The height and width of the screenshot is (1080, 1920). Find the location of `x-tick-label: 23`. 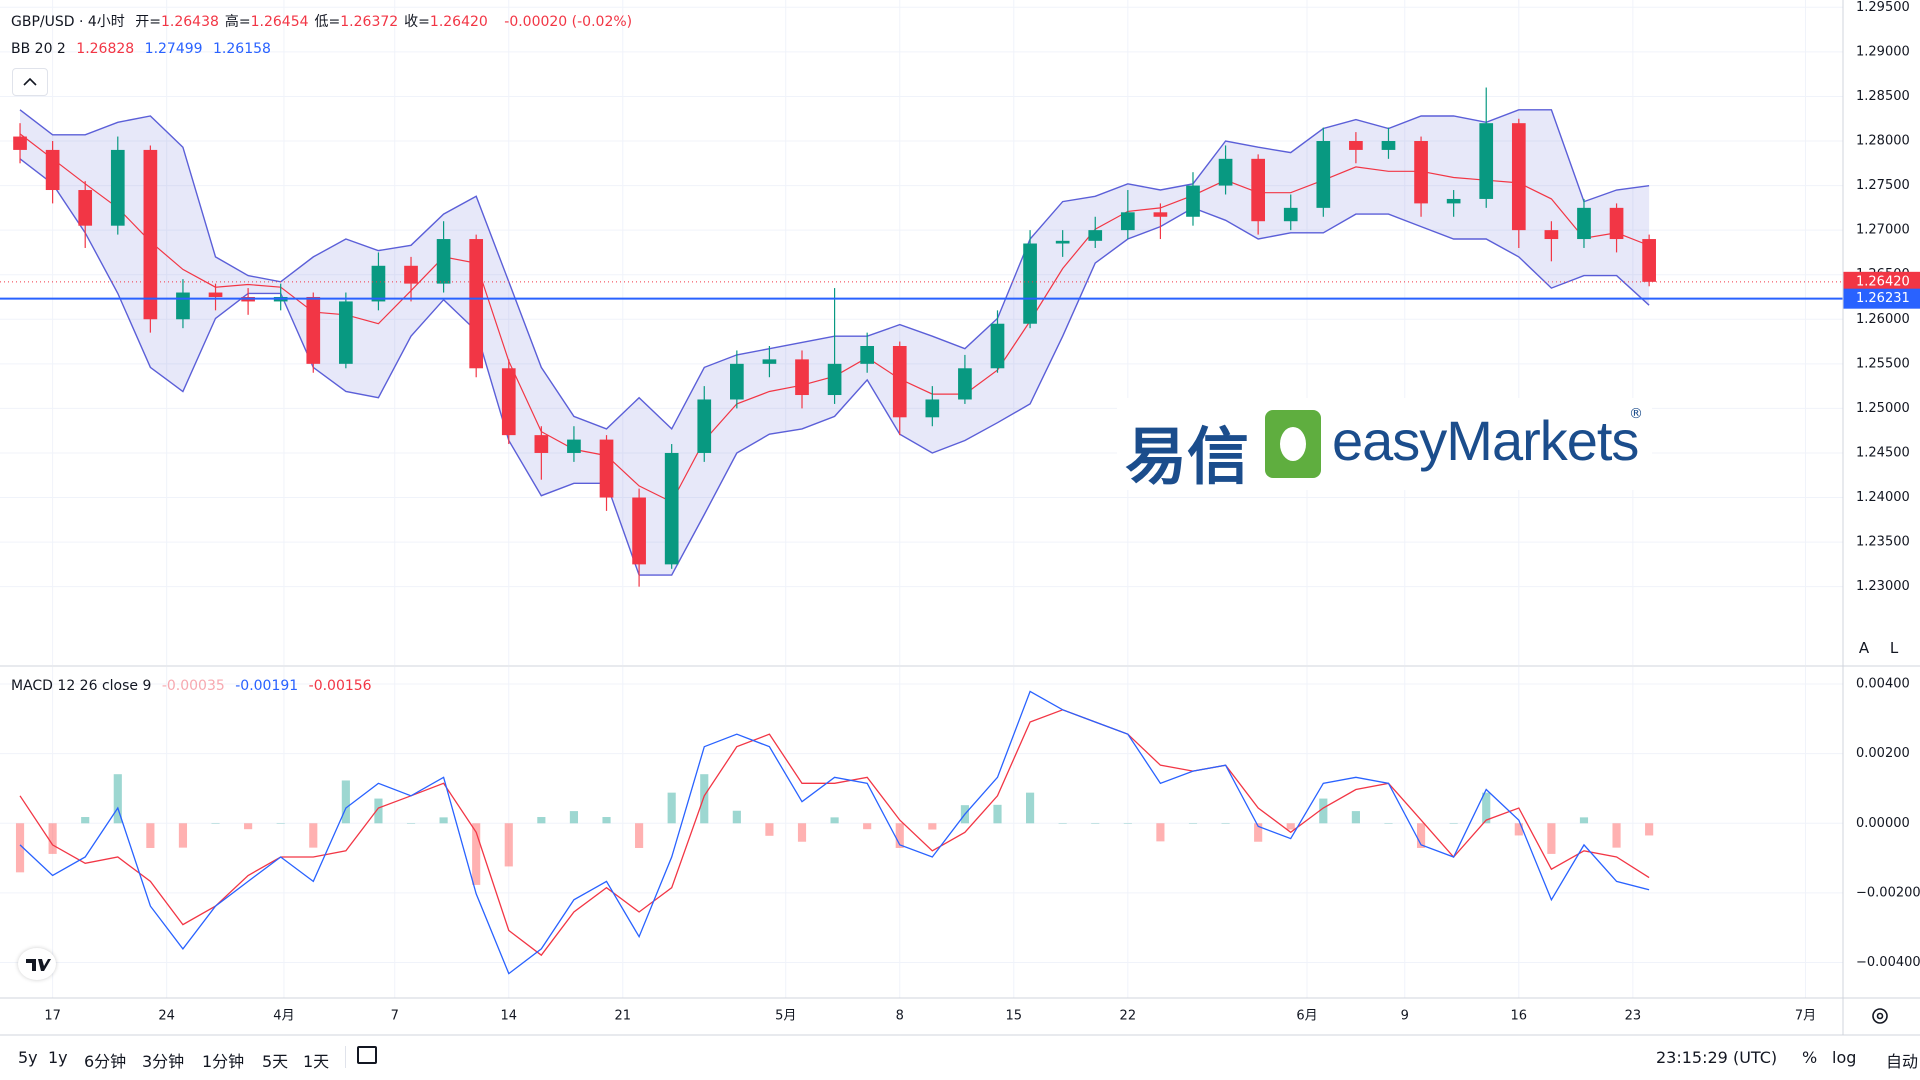

x-tick-label: 23 is located at coordinates (1633, 1016).